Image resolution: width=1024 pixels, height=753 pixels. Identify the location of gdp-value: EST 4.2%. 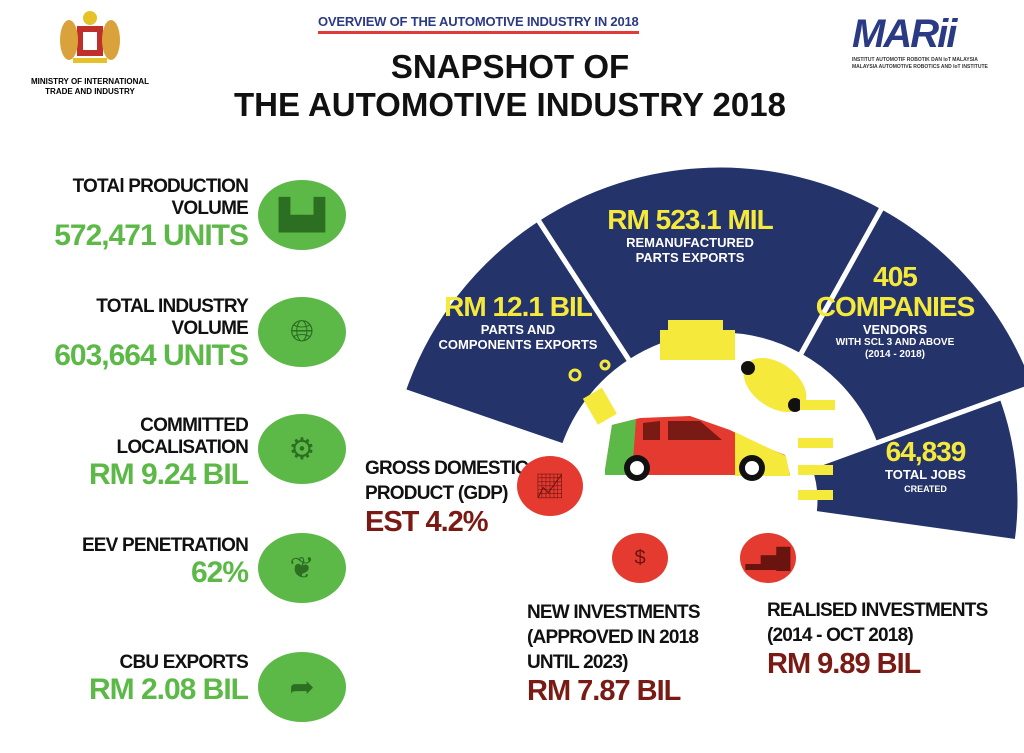
(427, 522).